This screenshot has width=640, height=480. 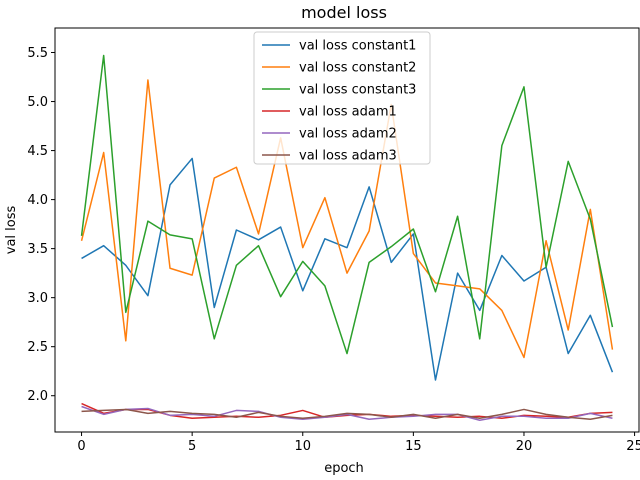 What do you see at coordinates (37, 102) in the screenshot?
I see `y-tick-label: 5.0` at bounding box center [37, 102].